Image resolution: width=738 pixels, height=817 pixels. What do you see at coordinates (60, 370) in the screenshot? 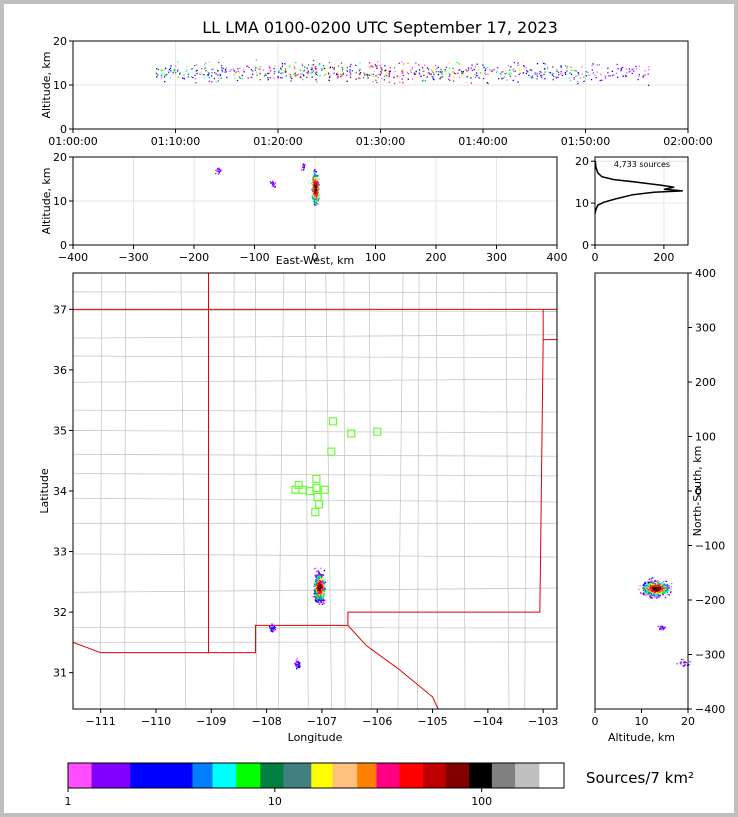
I see `y-tick-label: 36` at bounding box center [60, 370].